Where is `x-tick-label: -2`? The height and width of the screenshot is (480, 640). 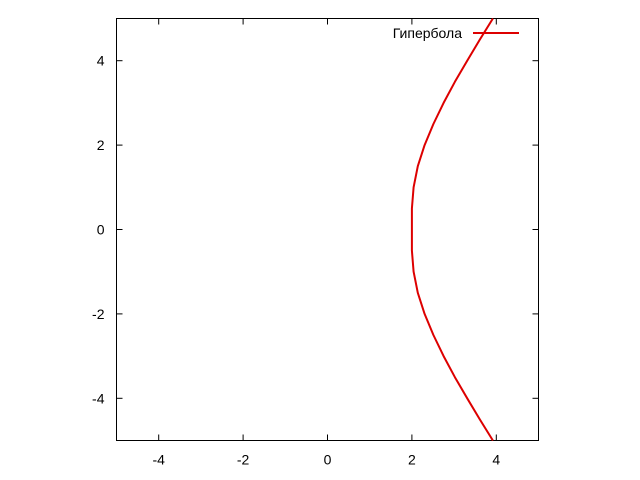 x-tick-label: -2 is located at coordinates (243, 460).